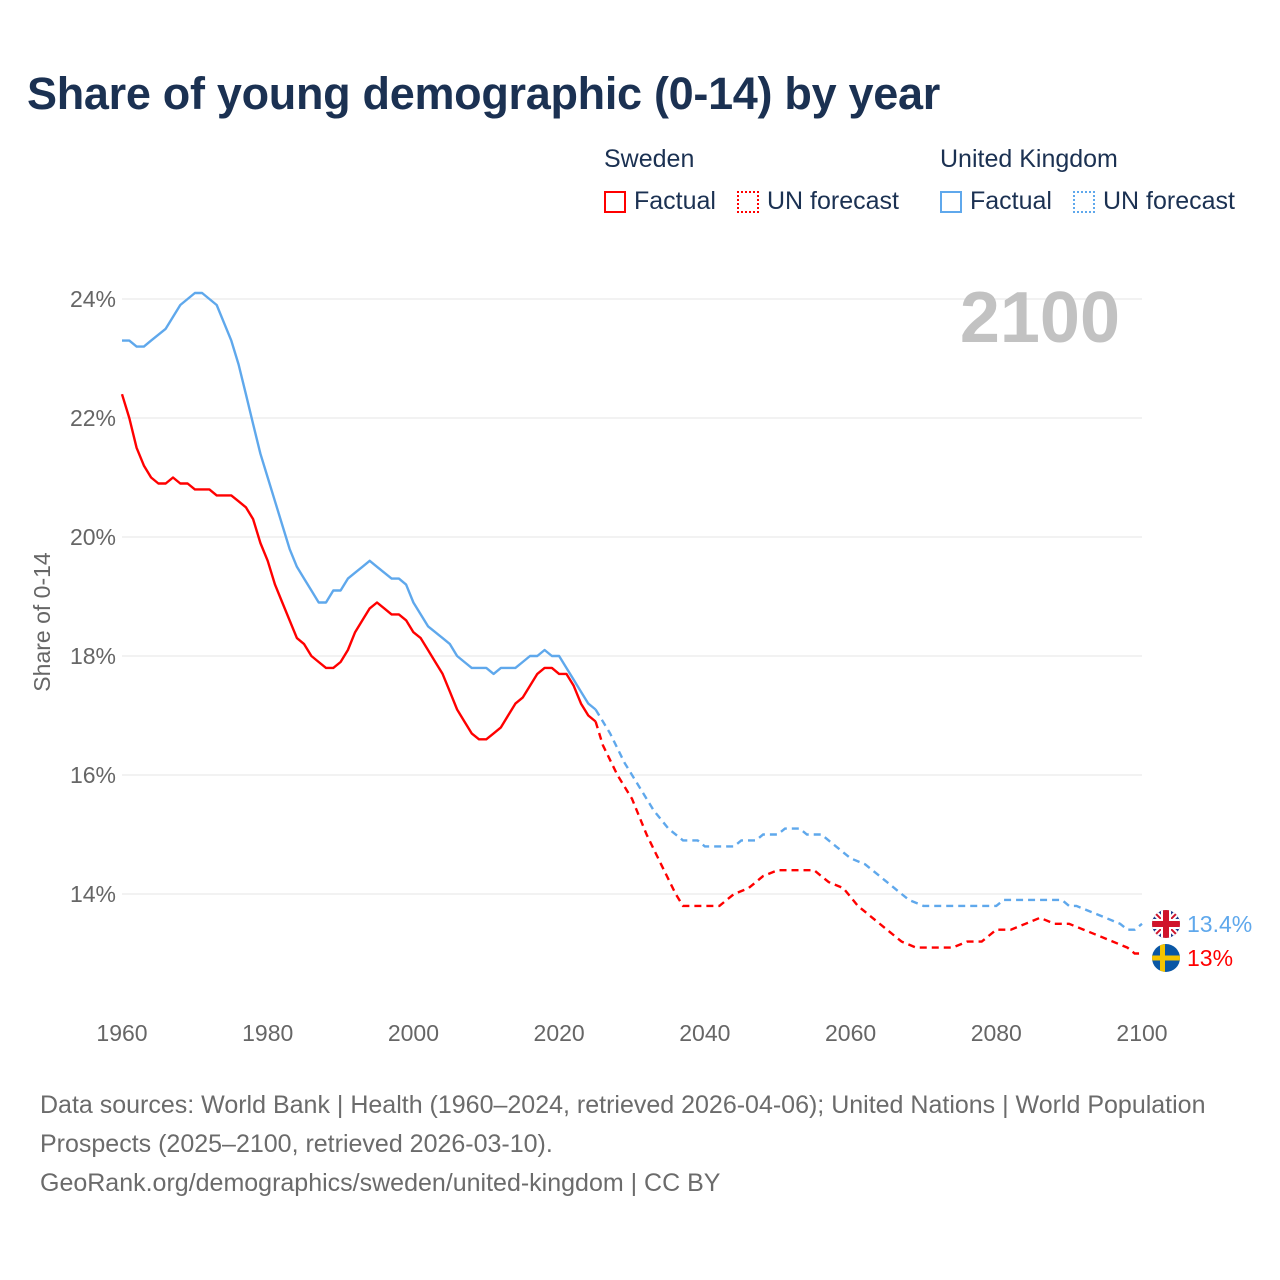  What do you see at coordinates (267, 1033) in the screenshot?
I see `x-tick-label: 1980` at bounding box center [267, 1033].